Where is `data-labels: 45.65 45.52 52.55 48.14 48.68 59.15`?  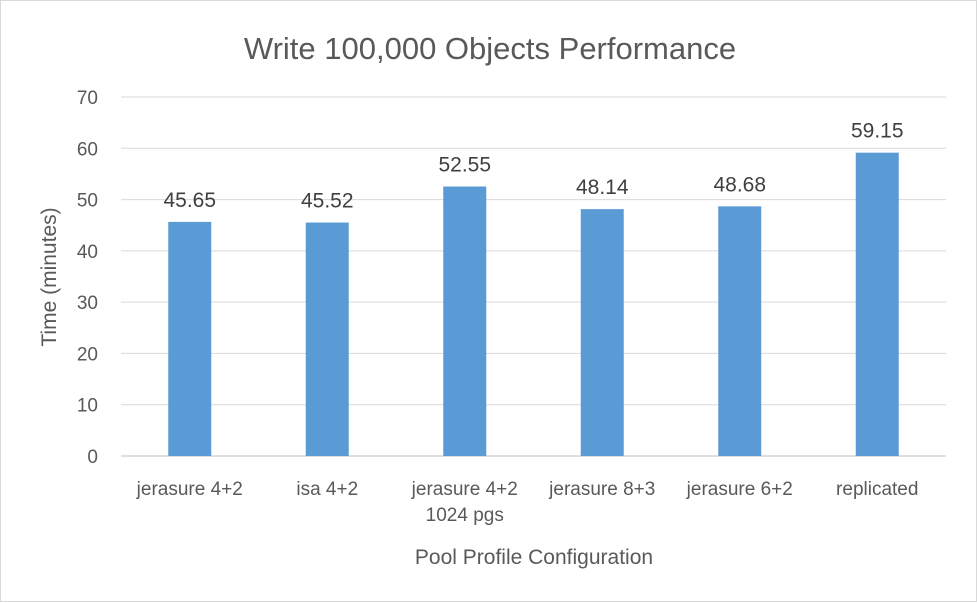
data-labels: 45.65 45.52 52.55 48.14 48.68 59.15 is located at coordinates (533, 166).